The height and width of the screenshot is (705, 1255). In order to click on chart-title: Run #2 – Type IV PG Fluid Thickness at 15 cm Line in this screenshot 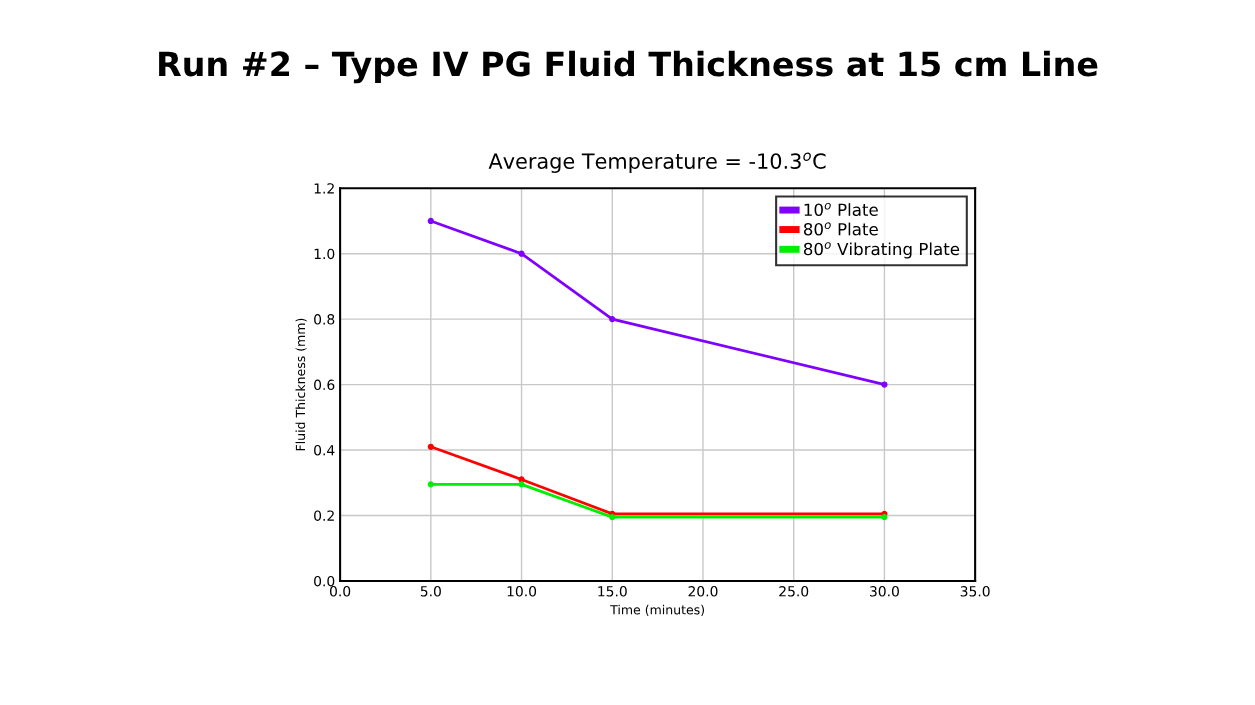, I will do `click(628, 67)`.